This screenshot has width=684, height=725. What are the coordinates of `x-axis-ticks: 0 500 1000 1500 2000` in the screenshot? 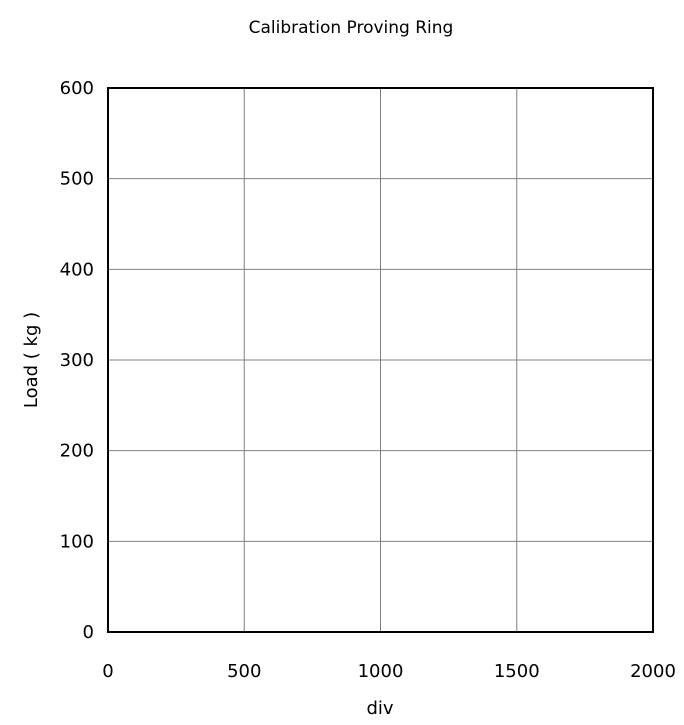 It's located at (389, 671).